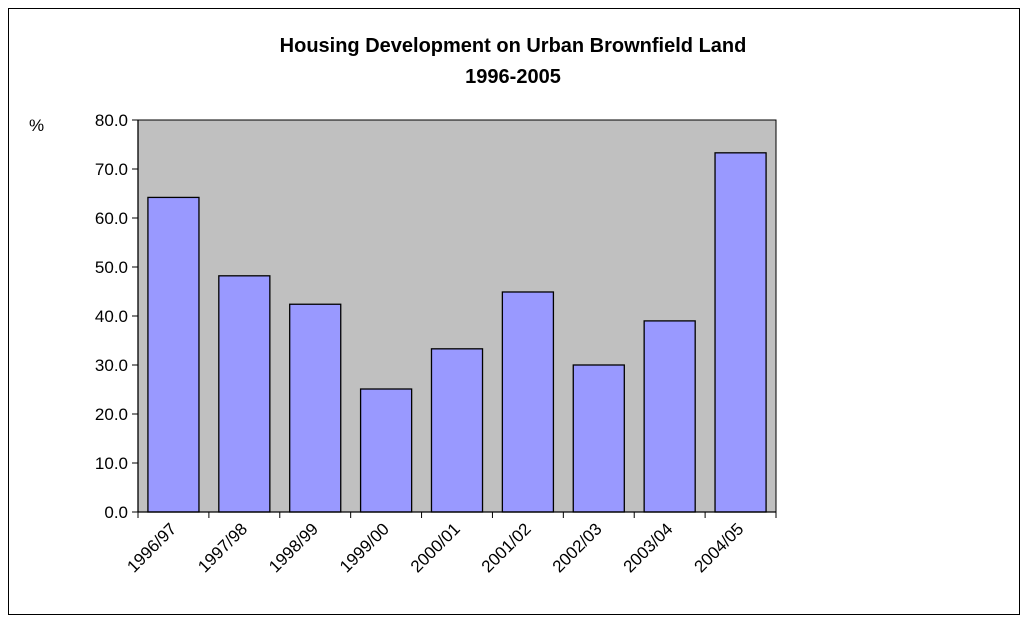  What do you see at coordinates (36, 125) in the screenshot?
I see `y-axis-unit-label: %` at bounding box center [36, 125].